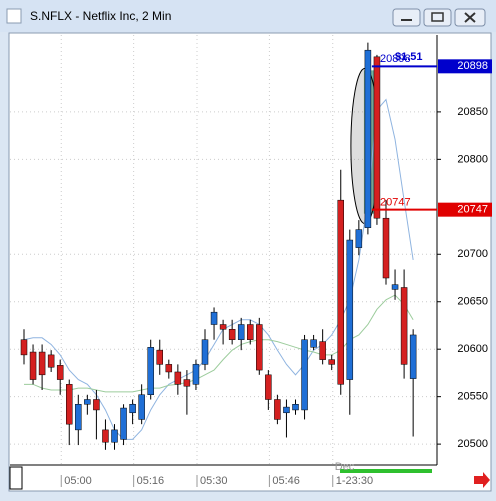  What do you see at coordinates (286, 481) in the screenshot?
I see `x-tick-label: 05:46` at bounding box center [286, 481].